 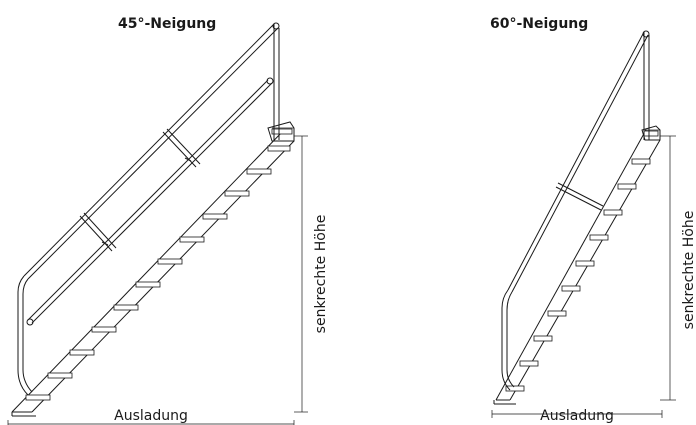 What do you see at coordinates (321, 274) in the screenshot?
I see `stair-45-height-label: senkrechte Höhe` at bounding box center [321, 274].